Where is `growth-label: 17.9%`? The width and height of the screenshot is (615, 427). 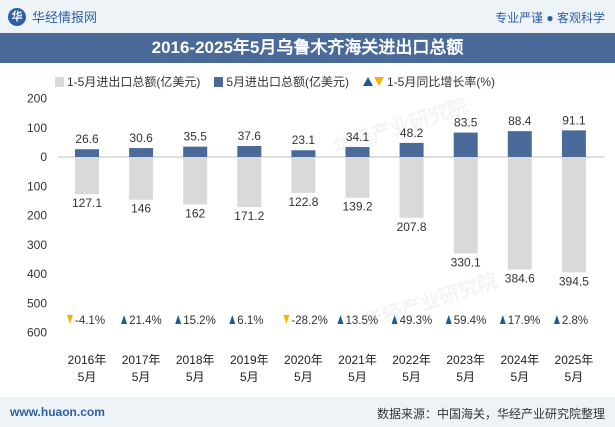
growth-label: 17.9% is located at coordinates (524, 321).